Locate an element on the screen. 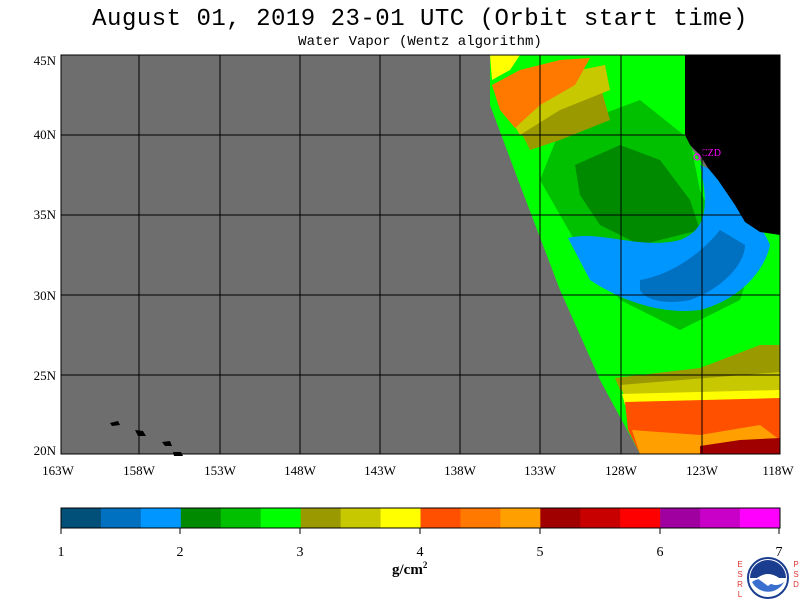 The image size is (800, 600). lat-label-45: 45N is located at coordinates (45, 60).